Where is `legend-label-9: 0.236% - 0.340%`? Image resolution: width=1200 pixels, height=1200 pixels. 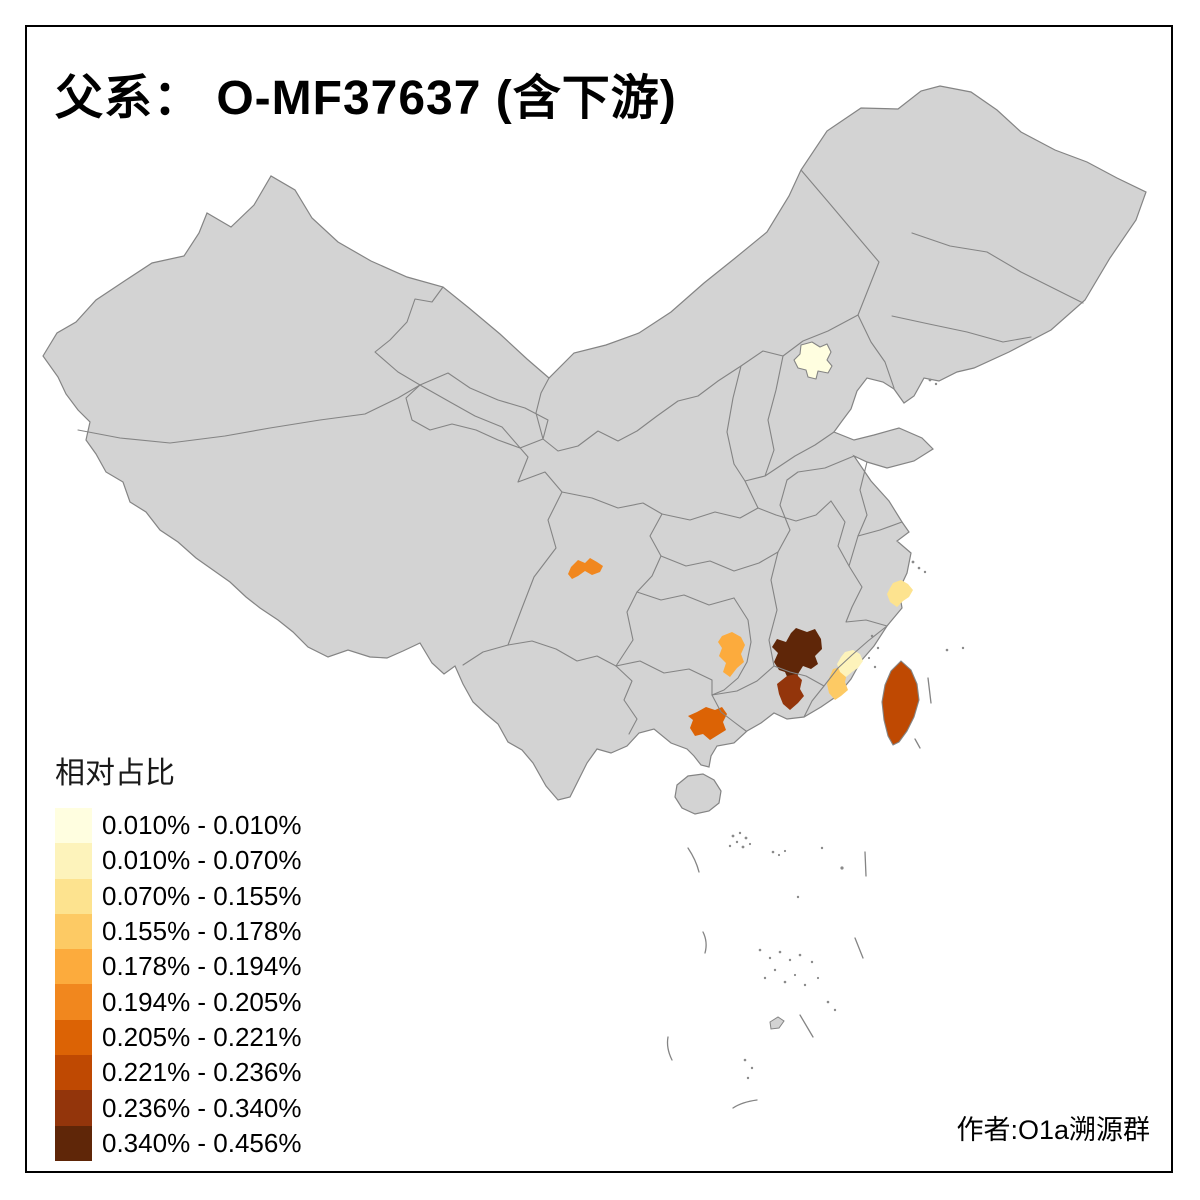
legend-label-9: 0.236% - 0.340% is located at coordinates (202, 1107).